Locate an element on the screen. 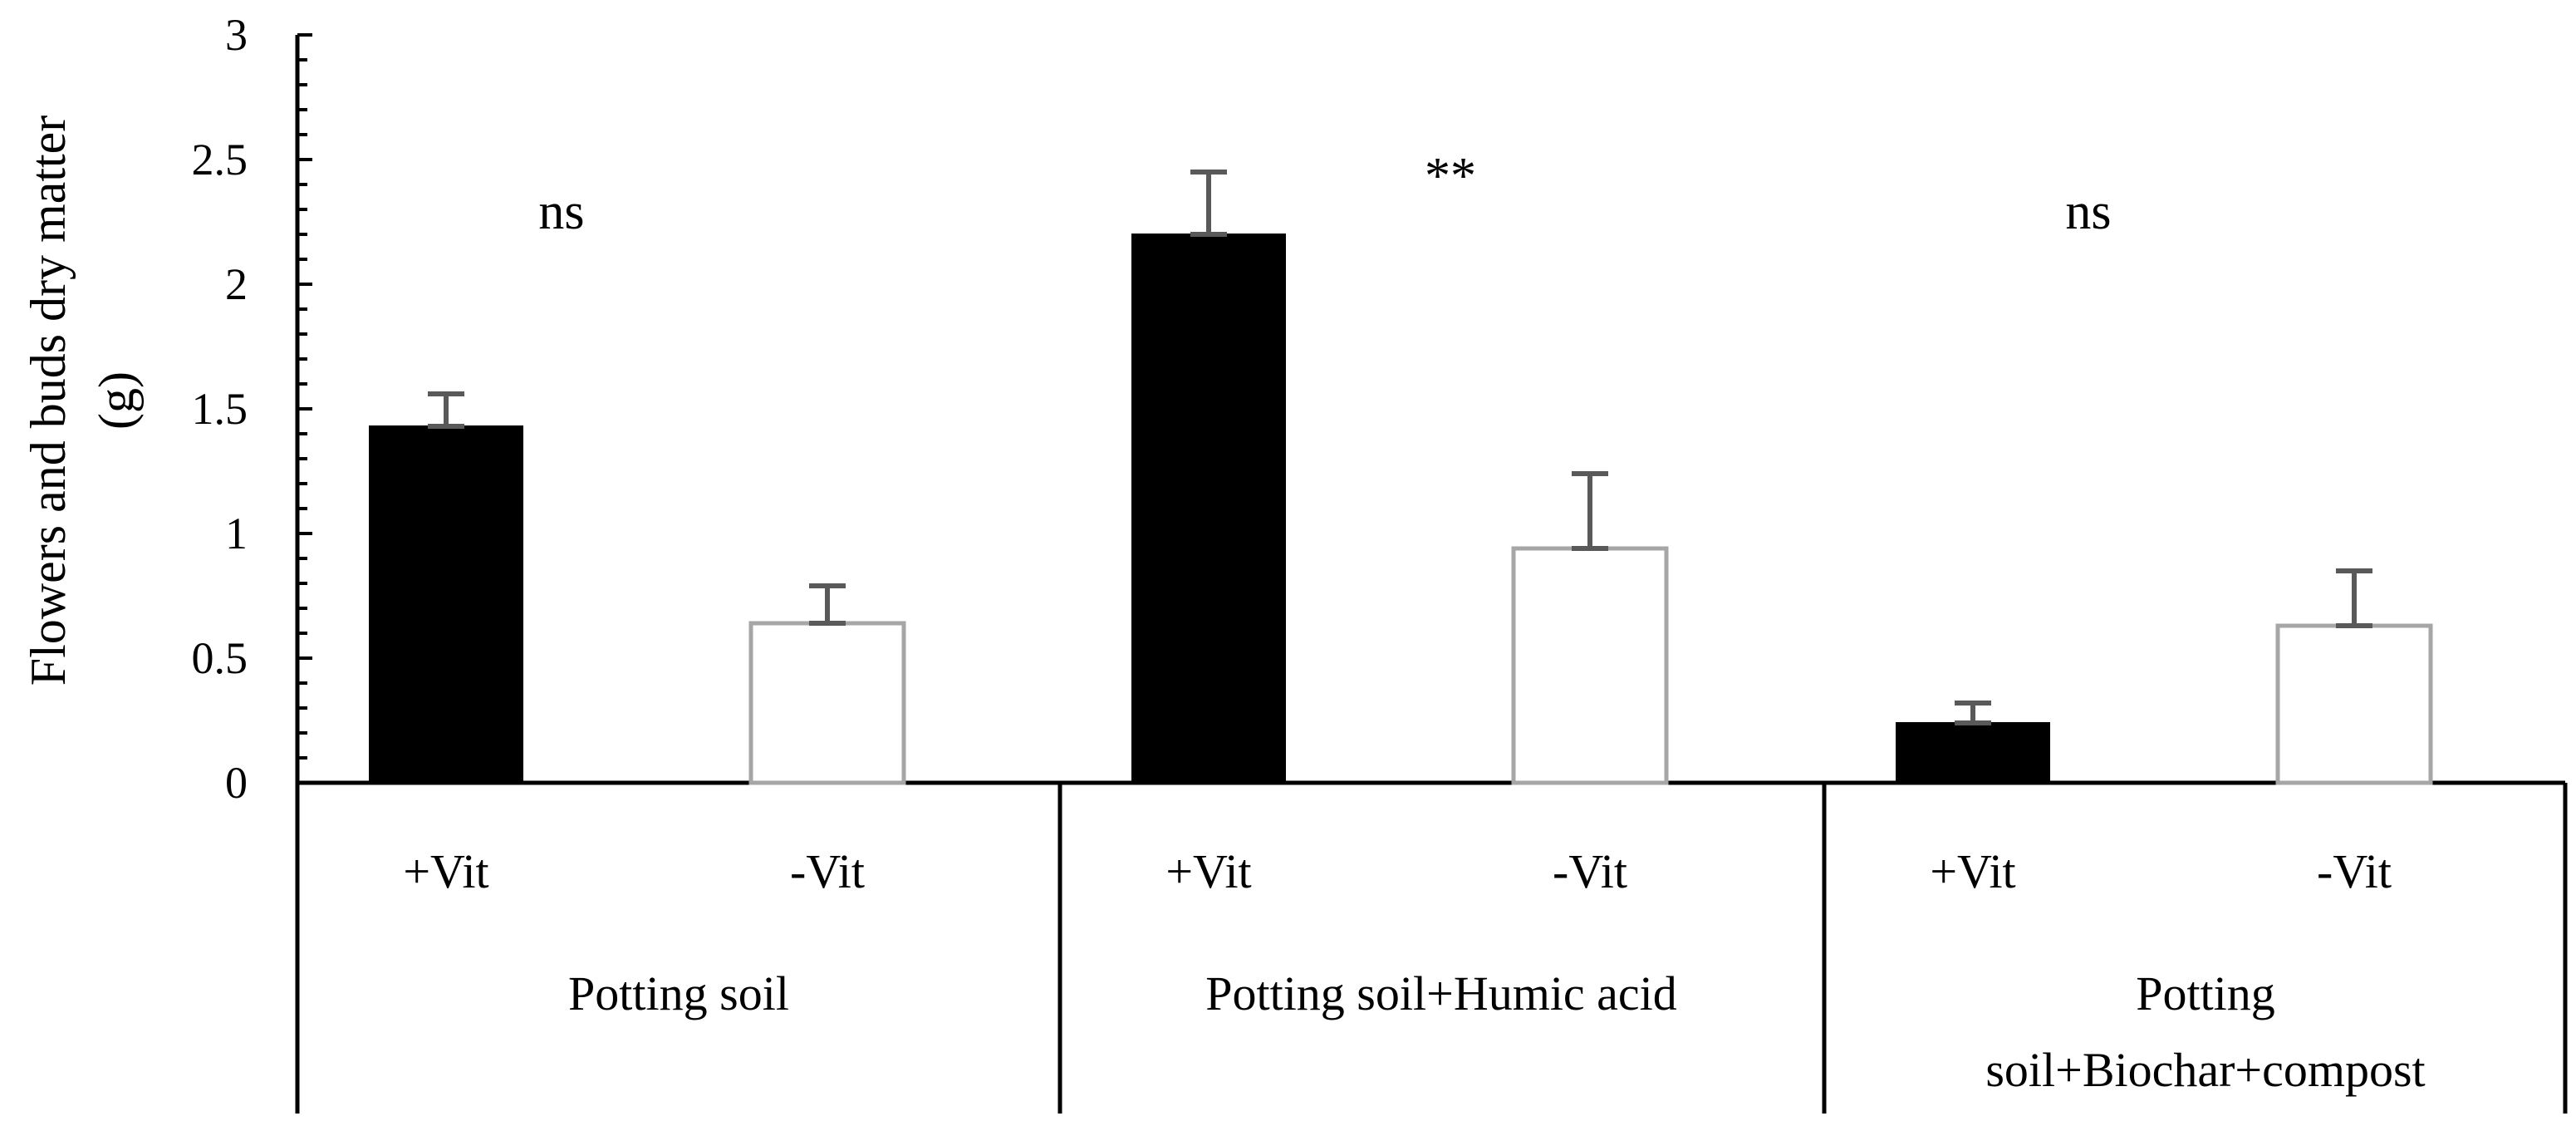  significance-label: ** is located at coordinates (1450, 176).